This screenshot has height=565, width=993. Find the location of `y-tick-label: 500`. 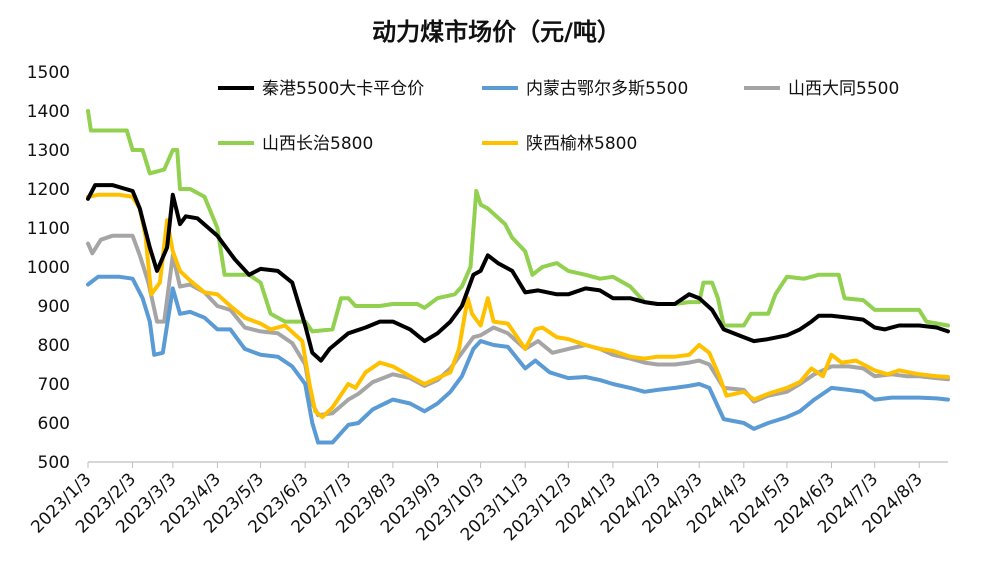

y-tick-label: 500 is located at coordinates (54, 463).